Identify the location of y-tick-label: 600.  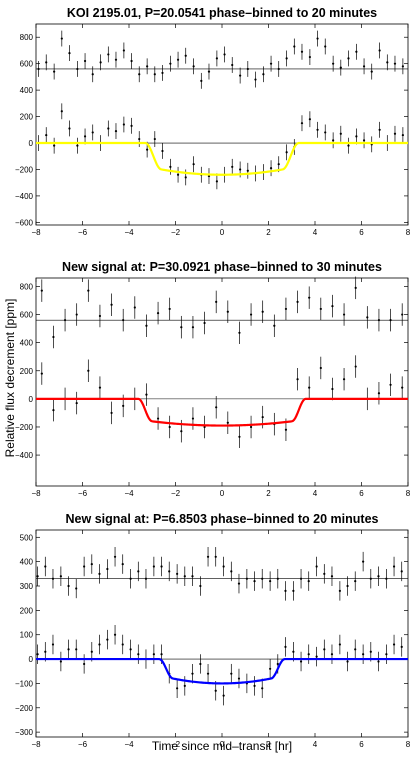
(27, 315).